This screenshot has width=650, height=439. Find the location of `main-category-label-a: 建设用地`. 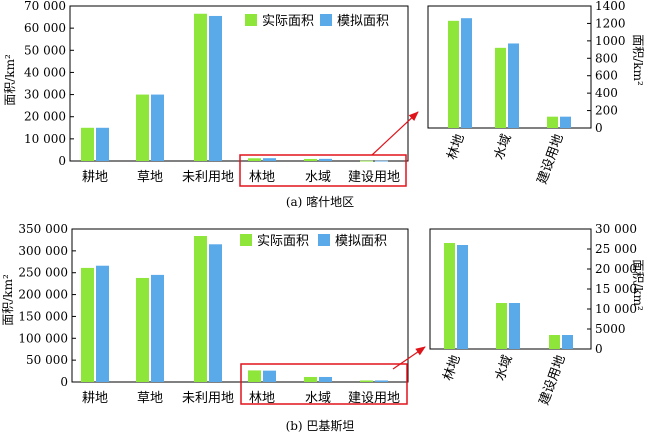

main-category-label-a: 建设用地 is located at coordinates (374, 177).